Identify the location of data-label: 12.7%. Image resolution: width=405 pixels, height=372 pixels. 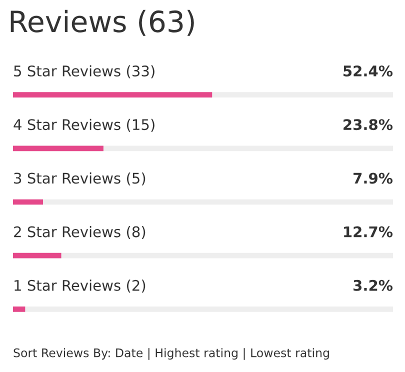
(368, 232).